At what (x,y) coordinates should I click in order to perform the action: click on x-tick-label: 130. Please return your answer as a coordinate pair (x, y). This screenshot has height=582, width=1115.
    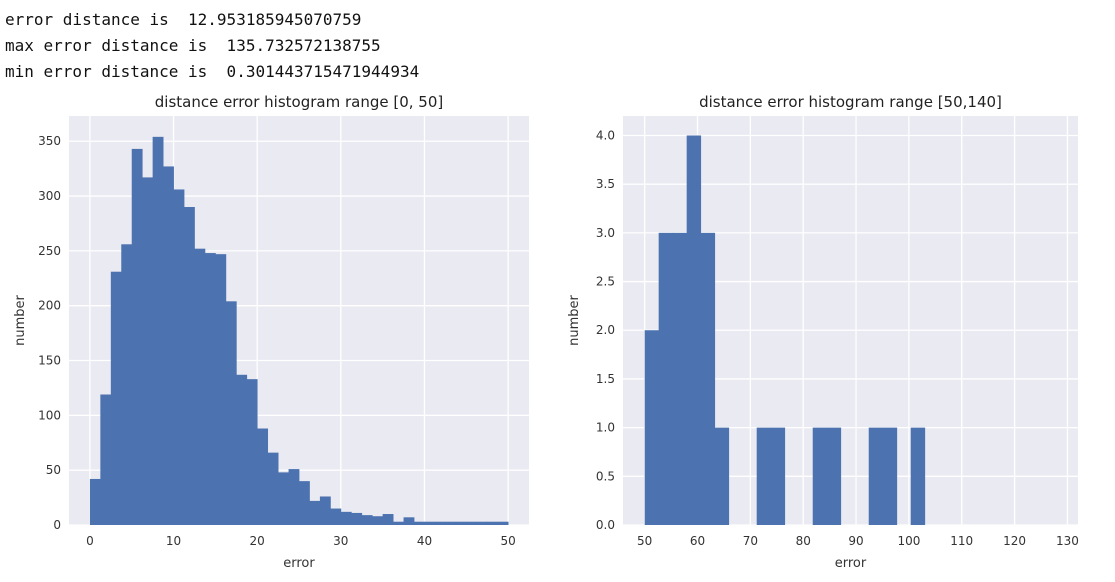
    Looking at the image, I should click on (1067, 541).